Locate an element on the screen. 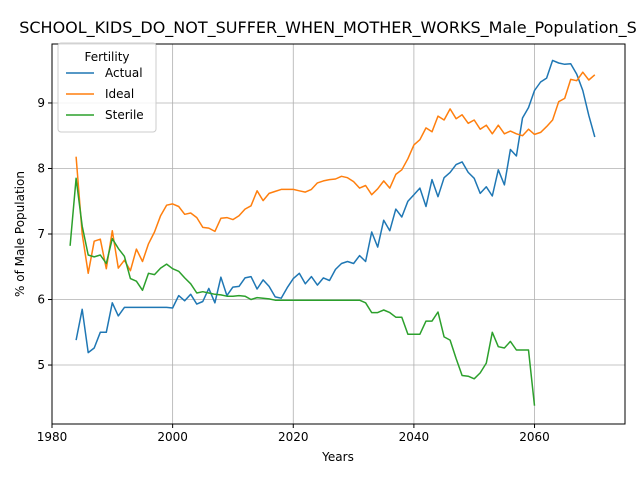  x-tick-label: 2020 is located at coordinates (293, 437).